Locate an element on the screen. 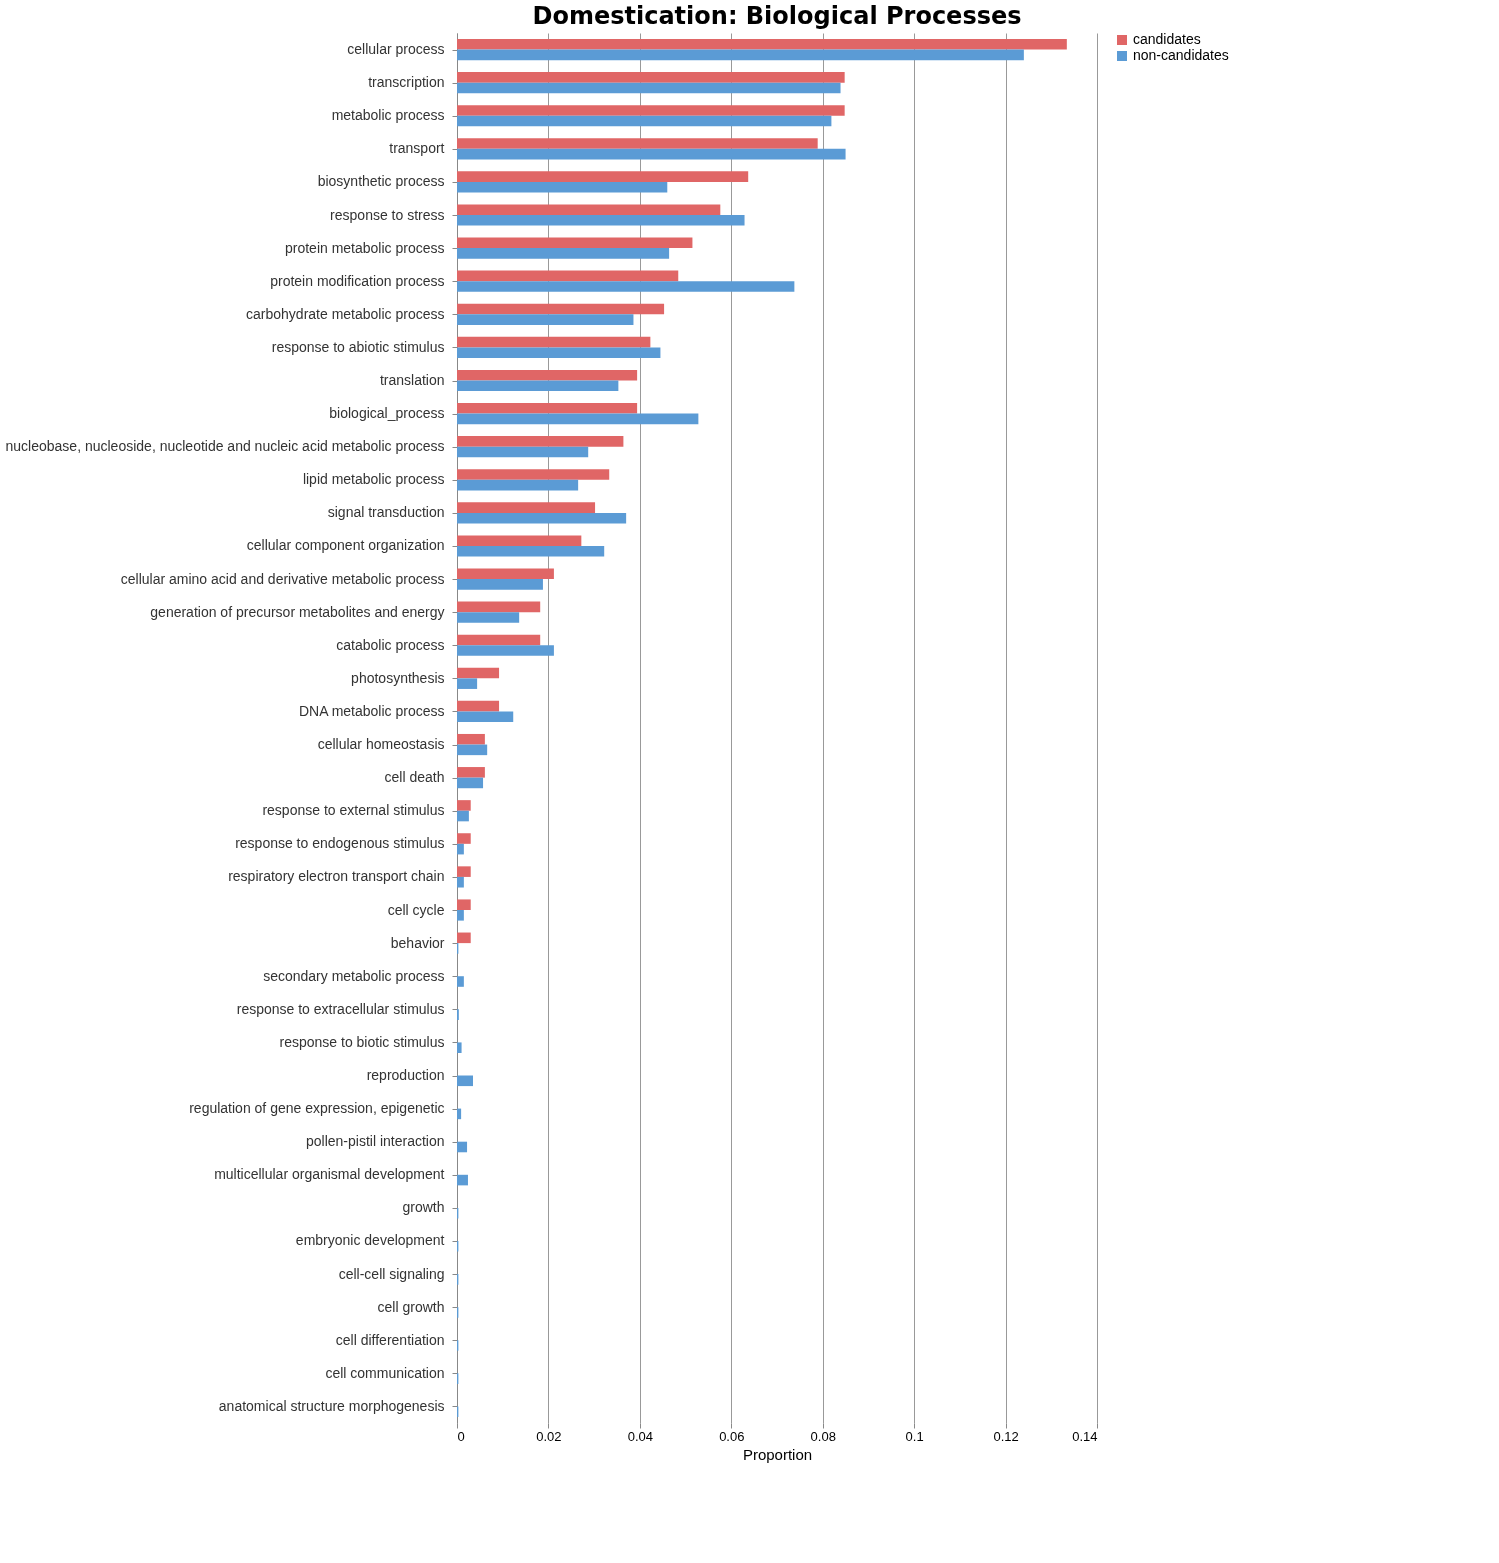  legend-label: candidates is located at coordinates (1167, 39).